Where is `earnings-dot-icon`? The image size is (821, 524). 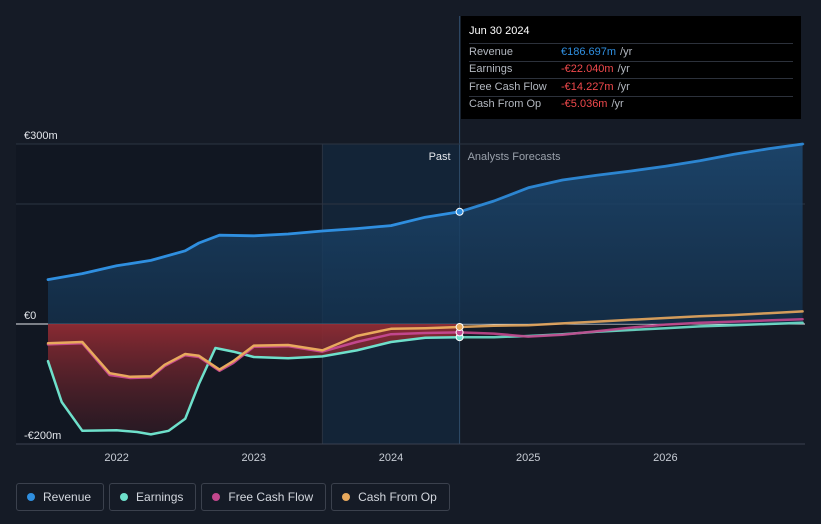
earnings-dot-icon is located at coordinates (124, 497).